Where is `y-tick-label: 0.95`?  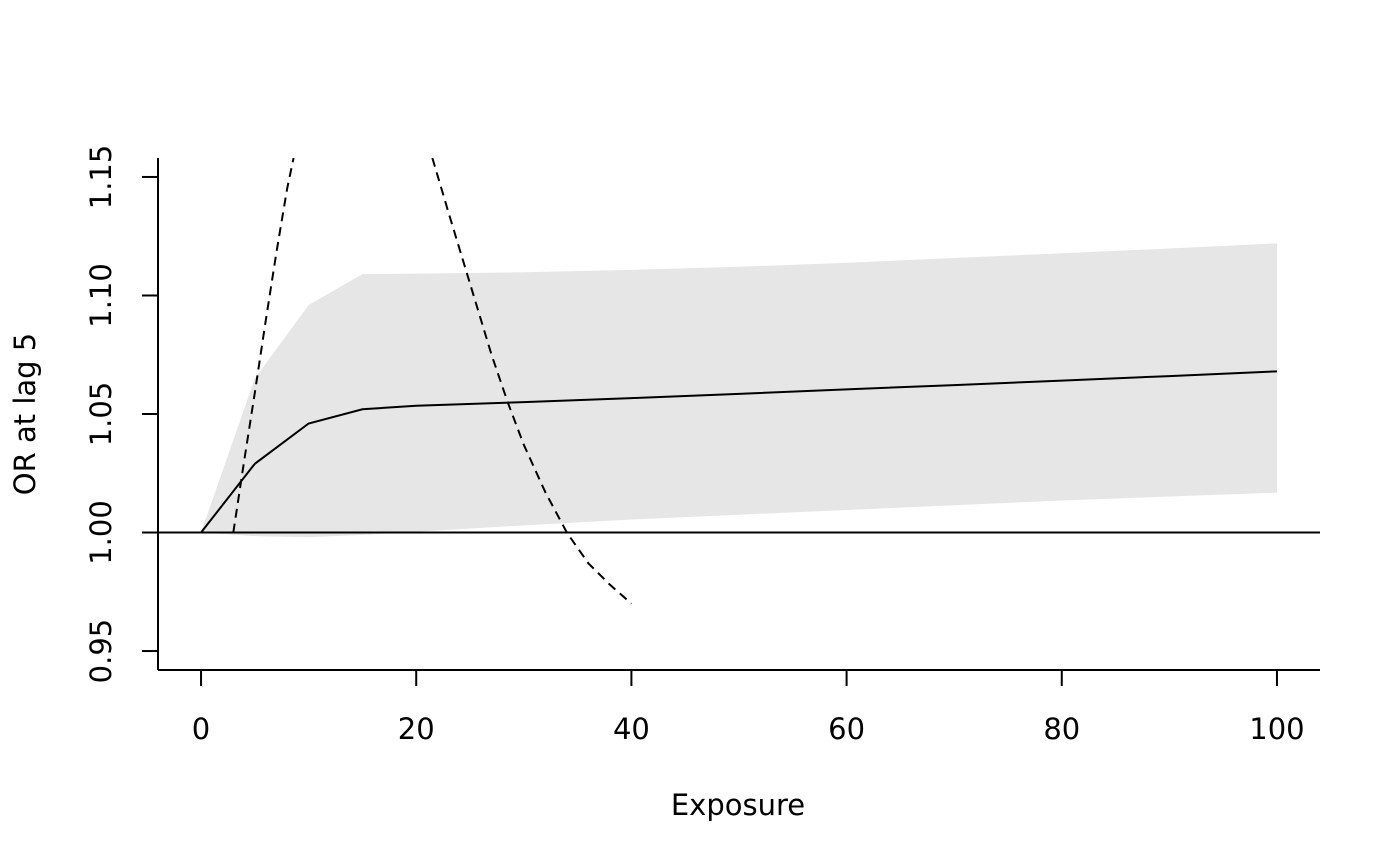
y-tick-label: 0.95 is located at coordinates (101, 651).